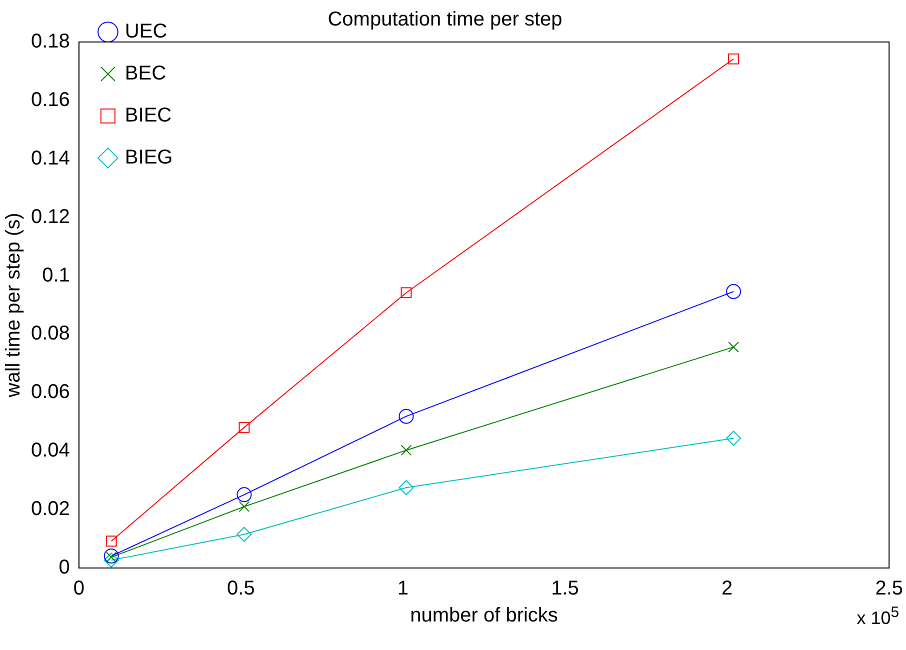  What do you see at coordinates (484, 615) in the screenshot?
I see `x-axis-title: number of bricks` at bounding box center [484, 615].